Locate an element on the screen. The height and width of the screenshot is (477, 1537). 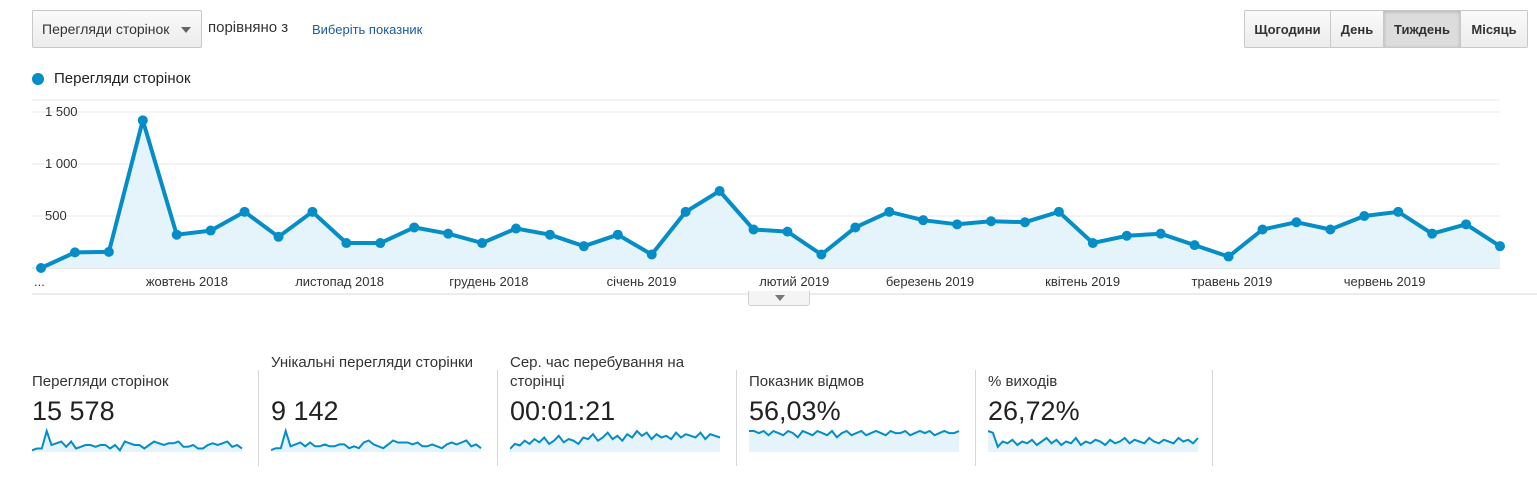
period-month-button: Місяць is located at coordinates (1494, 29).